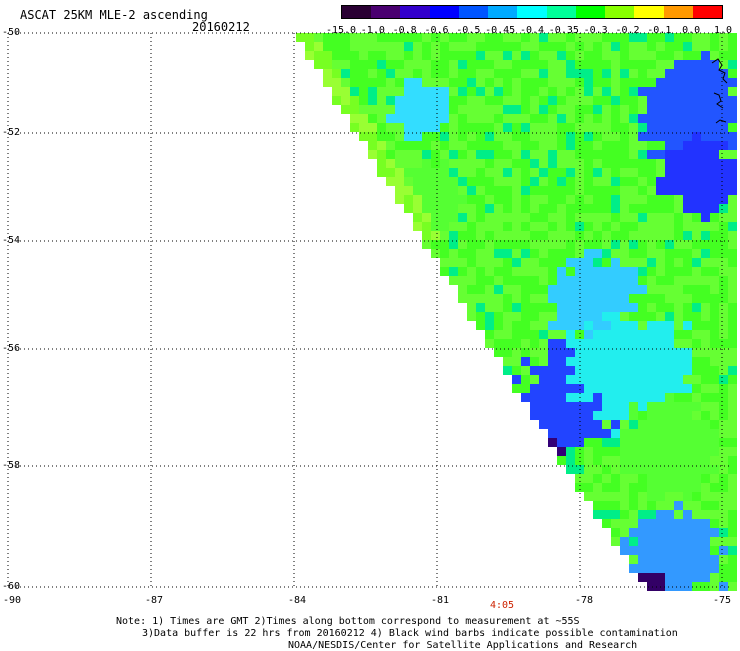  Describe the element at coordinates (11, 586) in the screenshot. I see `y-tick-label: -60` at that location.